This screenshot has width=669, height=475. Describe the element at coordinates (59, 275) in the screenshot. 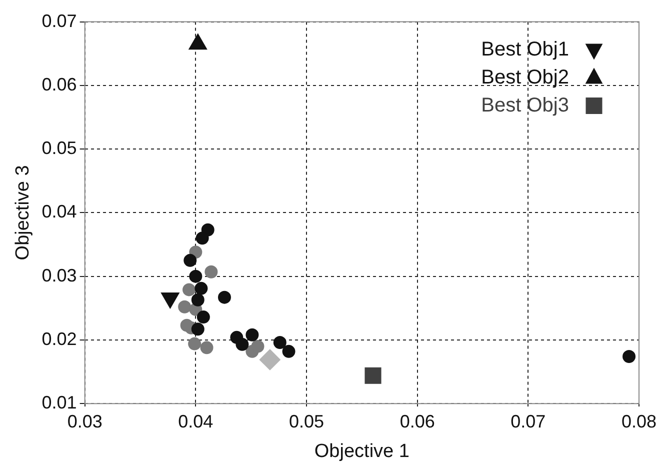

I see `y-tick-label: 0.03` at that location.